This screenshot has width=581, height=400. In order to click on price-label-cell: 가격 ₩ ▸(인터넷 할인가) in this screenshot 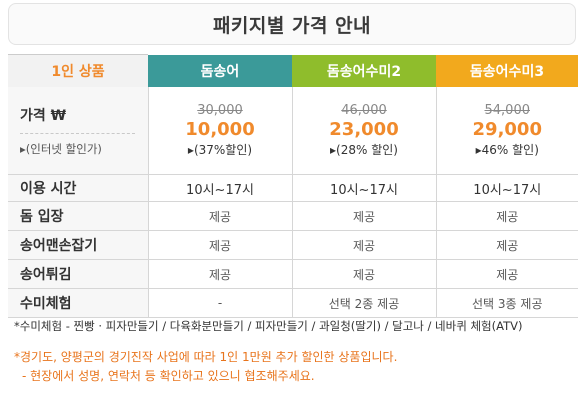, I will do `click(78, 131)`.